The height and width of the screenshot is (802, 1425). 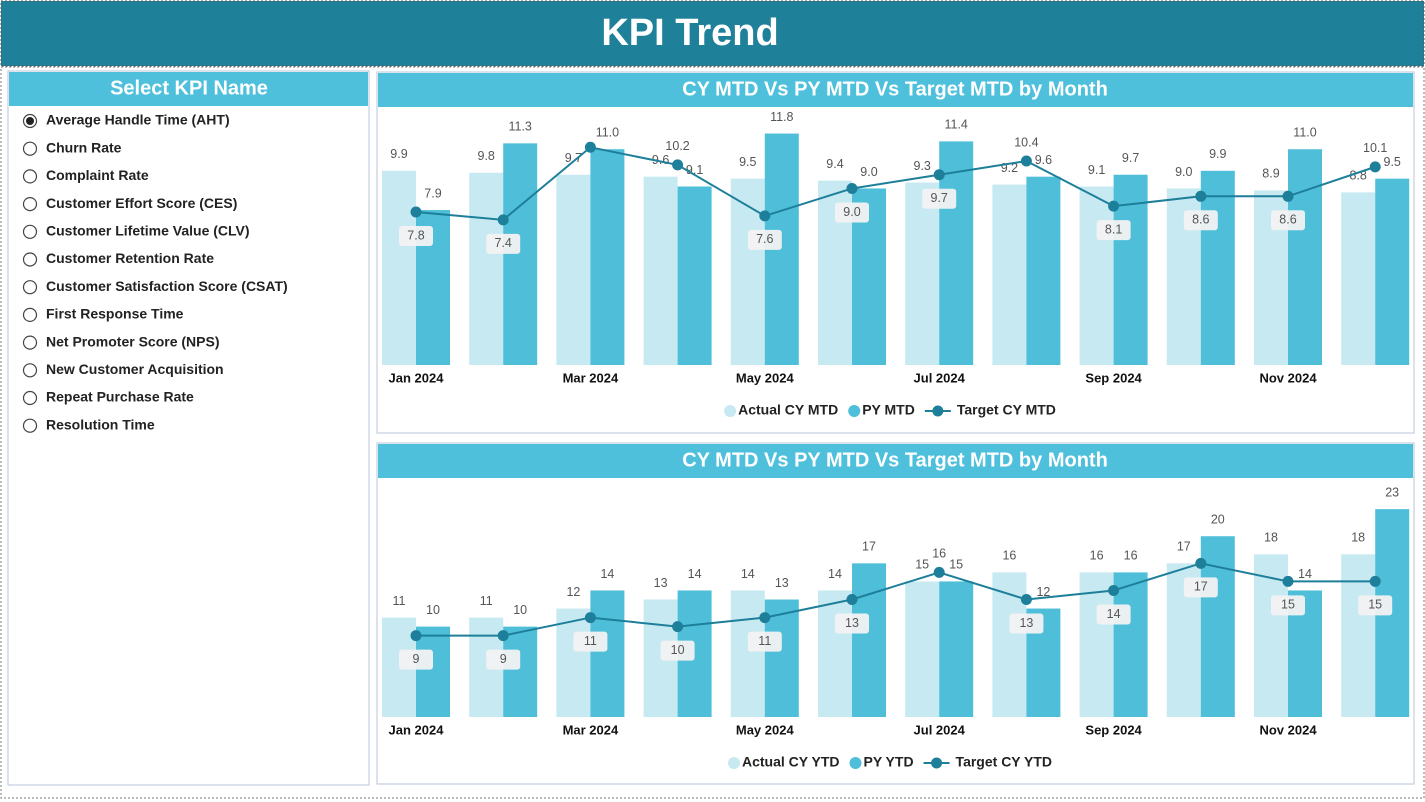 I want to click on slicer-item-label: Churn Rate, so click(x=84, y=147).